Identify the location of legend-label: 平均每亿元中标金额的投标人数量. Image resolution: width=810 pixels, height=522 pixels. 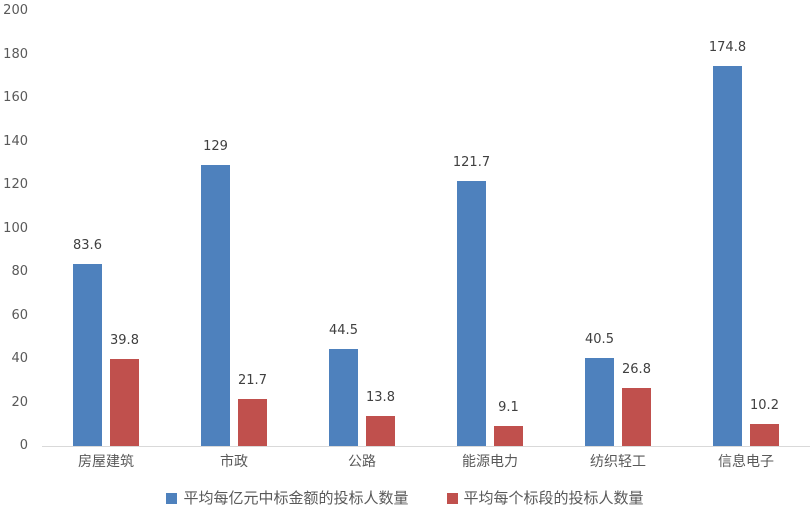
(296, 498).